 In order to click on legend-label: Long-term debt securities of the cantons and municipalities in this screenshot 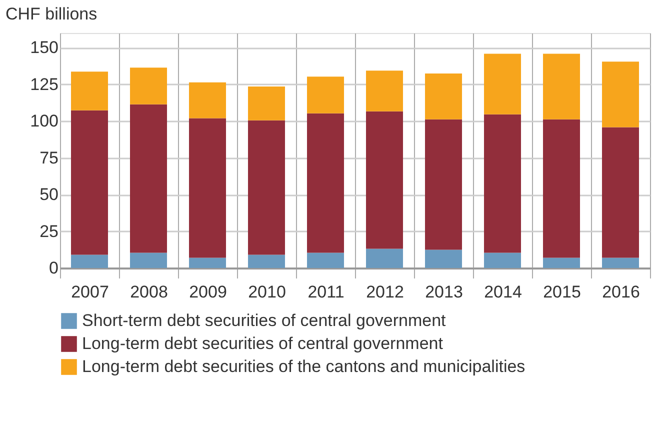, I will do `click(304, 366)`.